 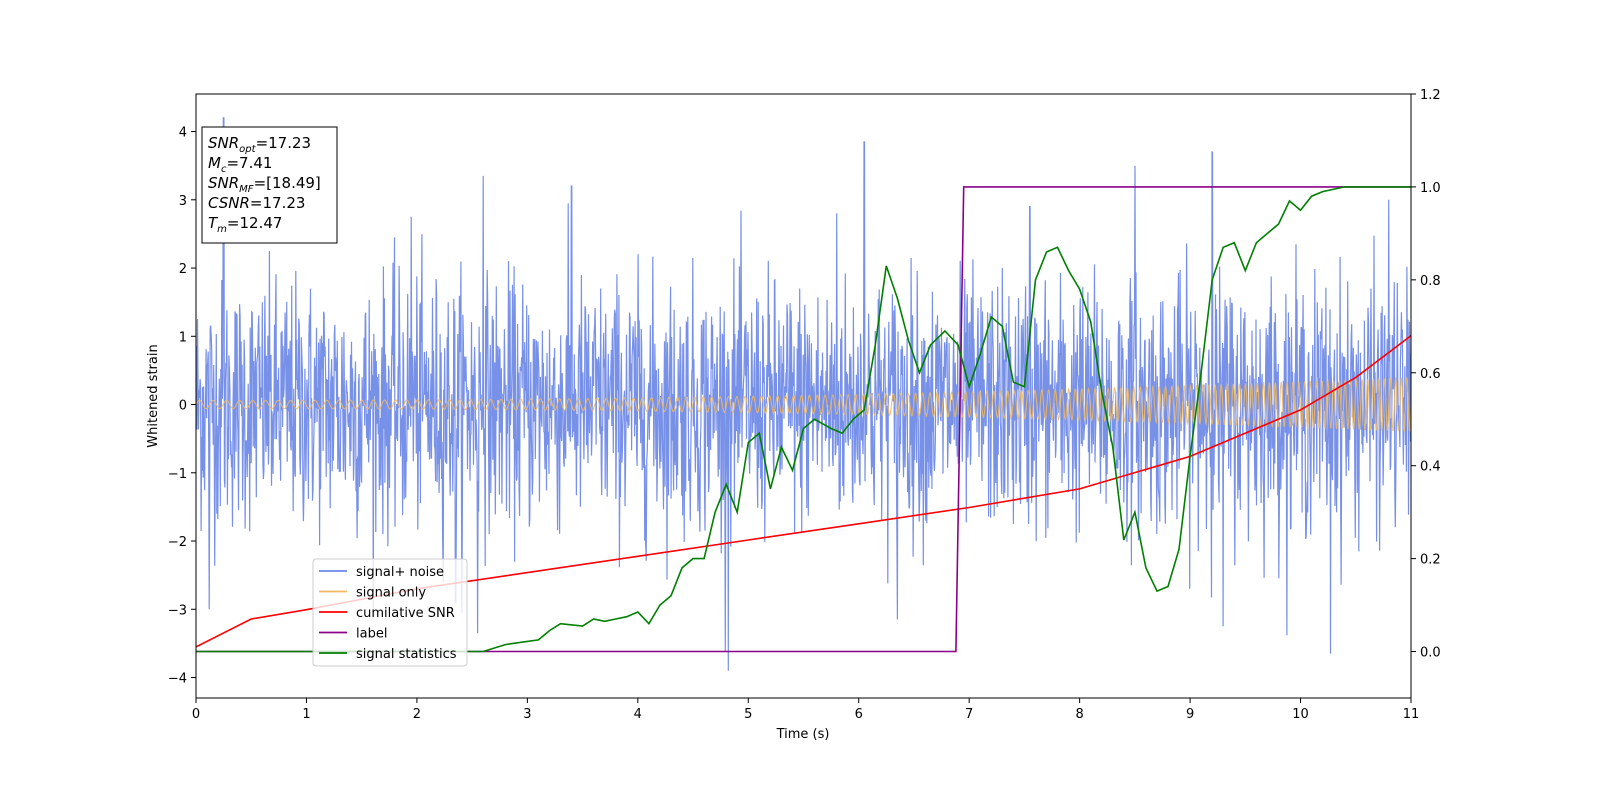 I want to click on annotation-line: Mc=7.41, so click(x=240, y=164).